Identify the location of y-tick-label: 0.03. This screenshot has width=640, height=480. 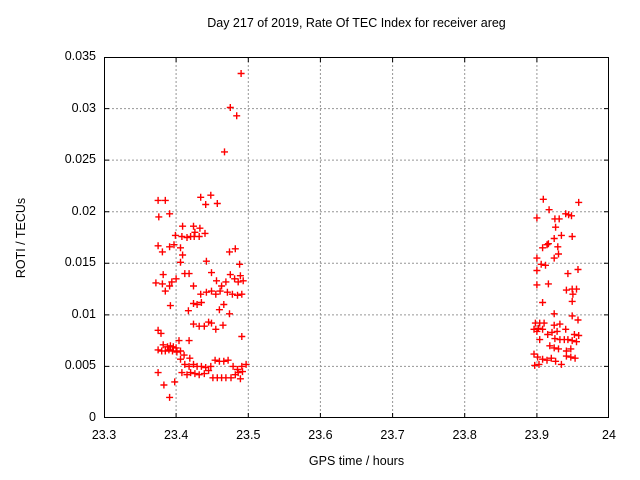
(83, 107).